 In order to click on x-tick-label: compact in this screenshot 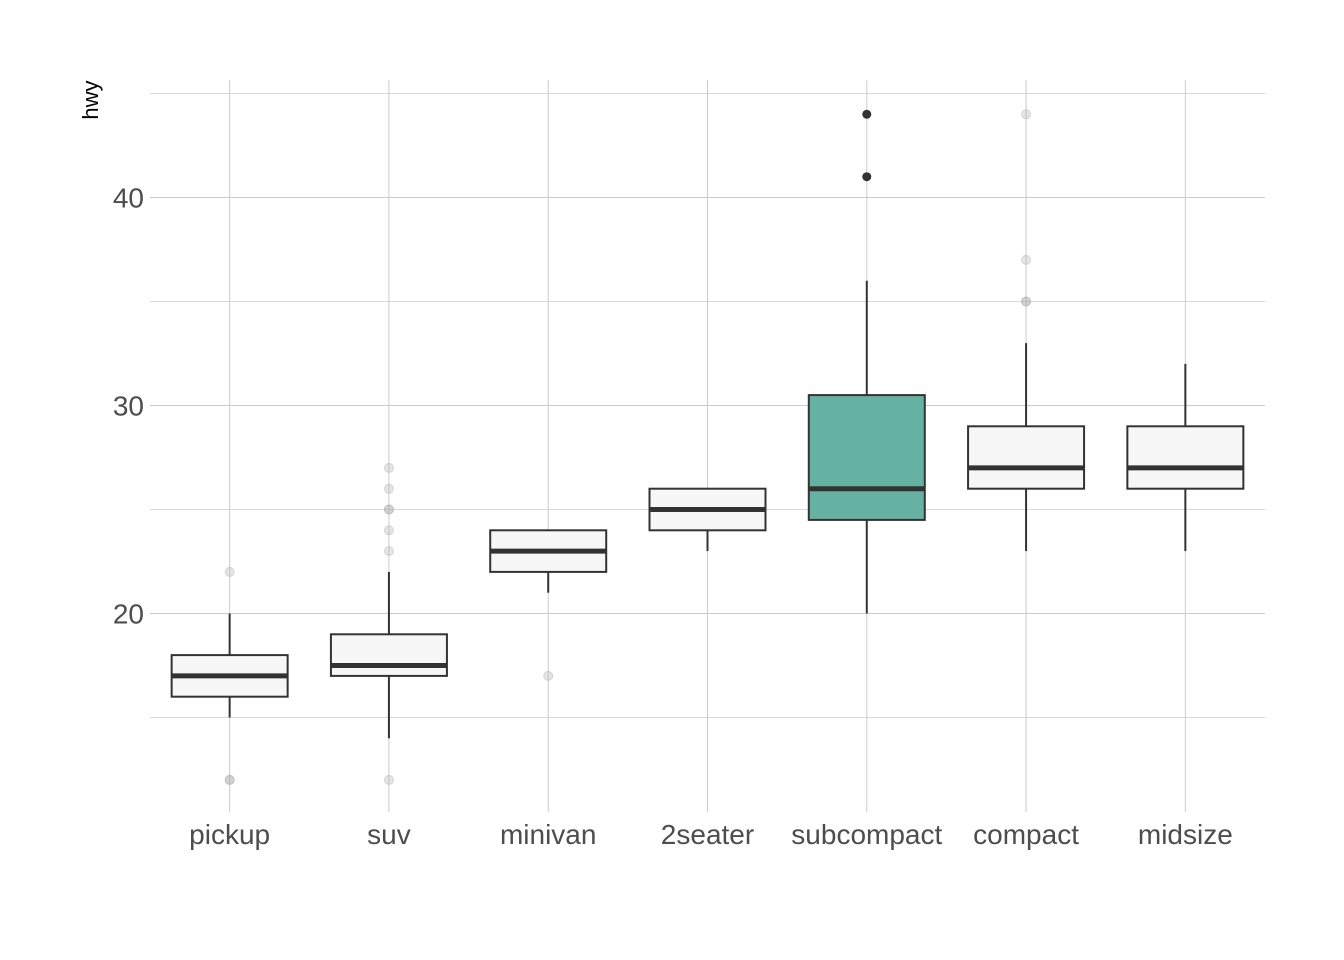, I will do `click(1026, 834)`.